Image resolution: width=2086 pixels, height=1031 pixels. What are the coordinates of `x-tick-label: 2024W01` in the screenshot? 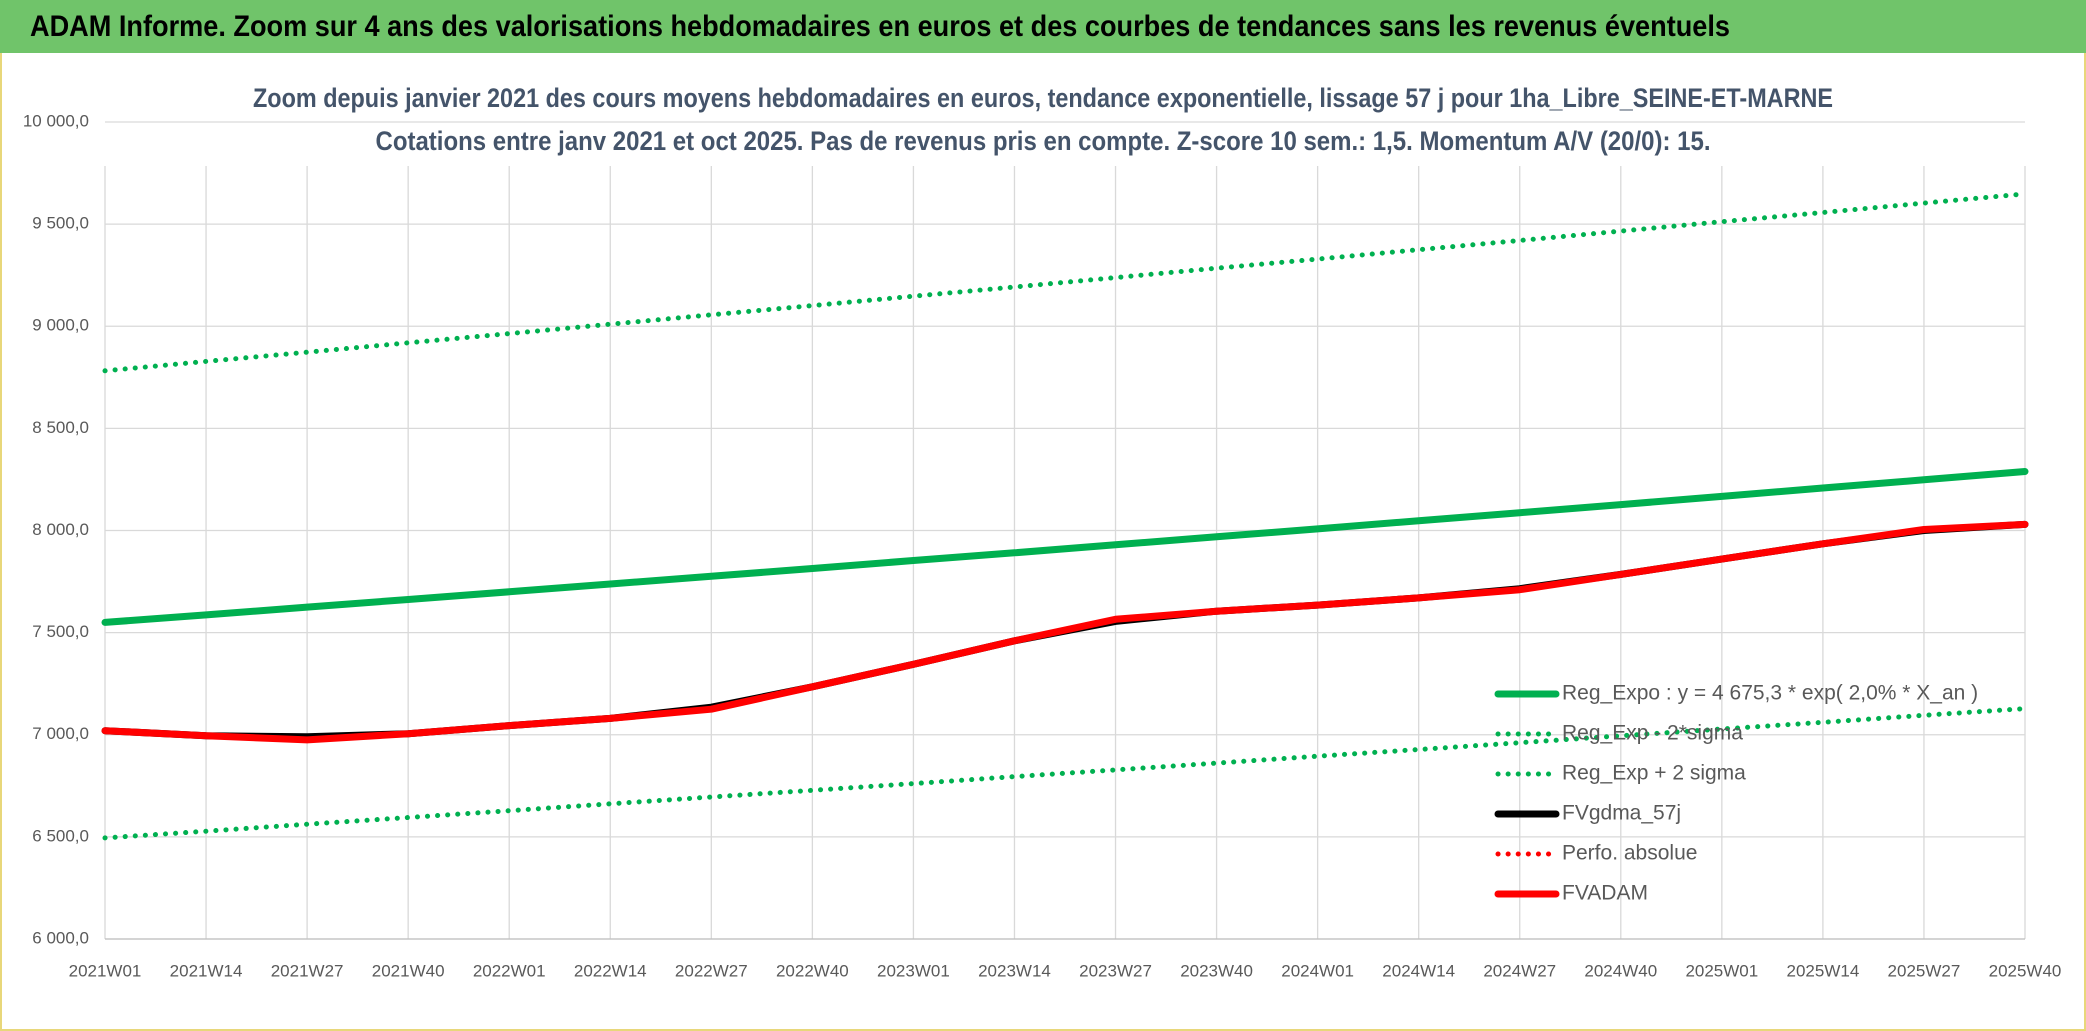 It's located at (1317, 970).